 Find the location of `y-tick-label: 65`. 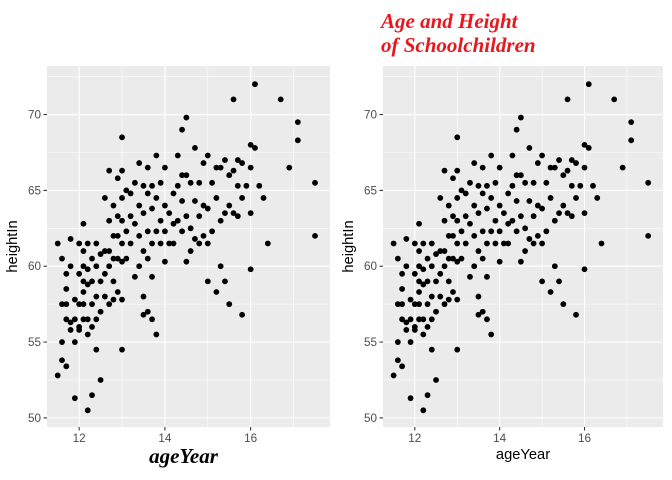

y-tick-label: 65 is located at coordinates (35, 190).